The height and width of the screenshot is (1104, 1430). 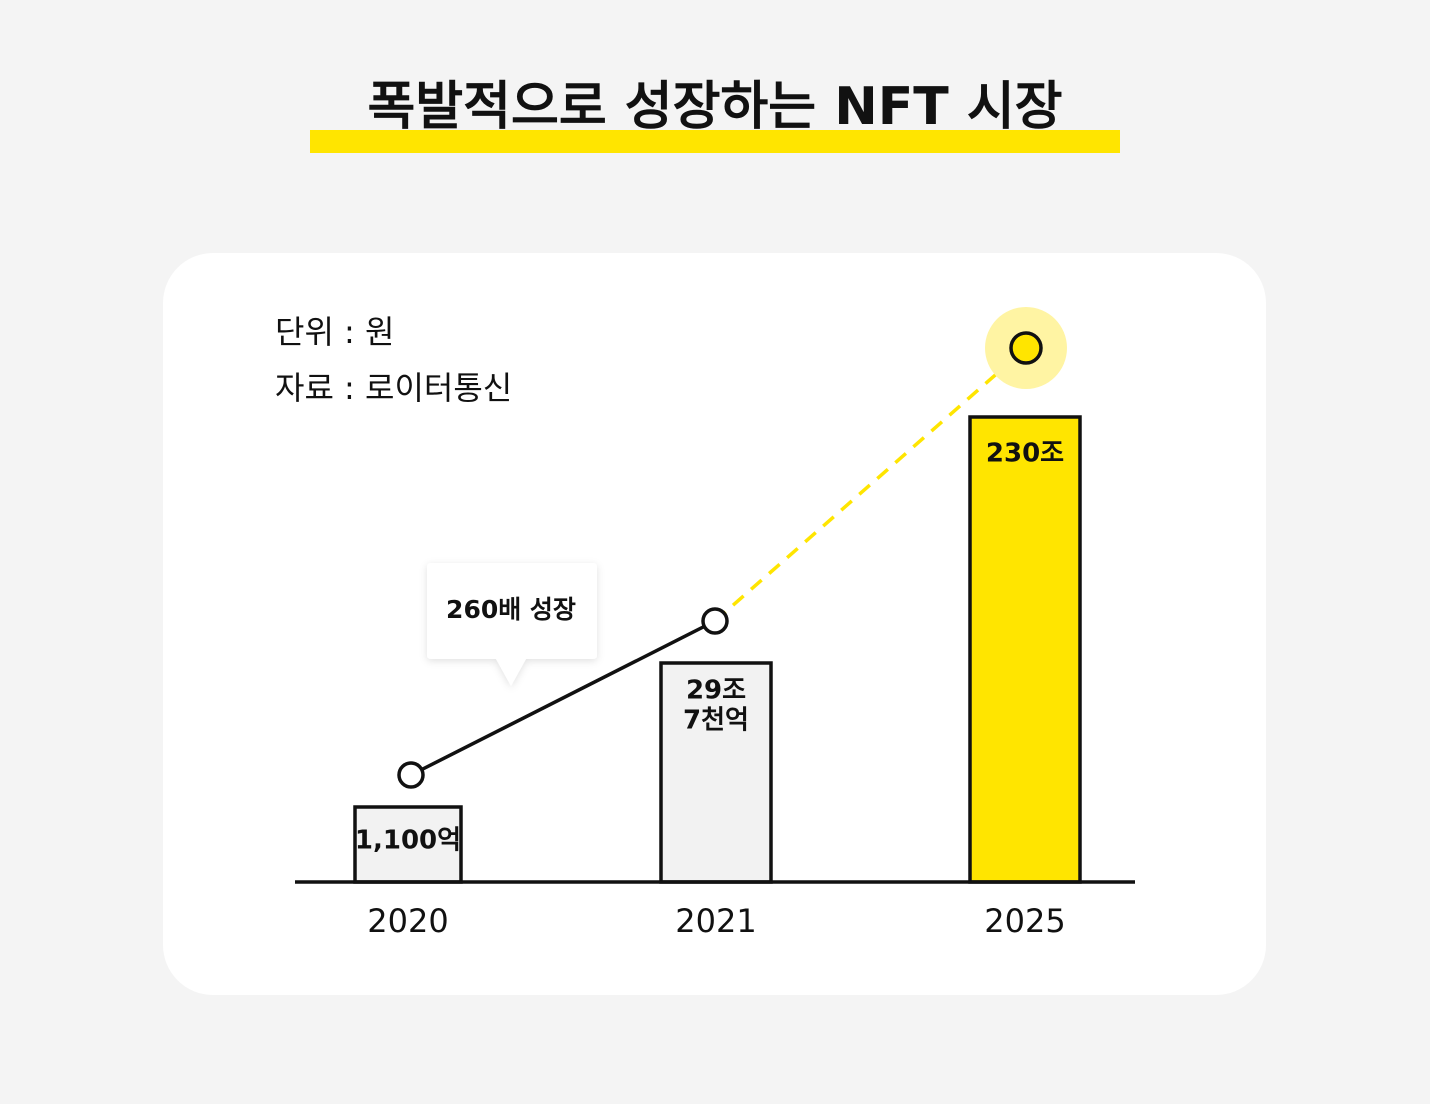 What do you see at coordinates (870, 484) in the screenshot?
I see `forecast-line` at bounding box center [870, 484].